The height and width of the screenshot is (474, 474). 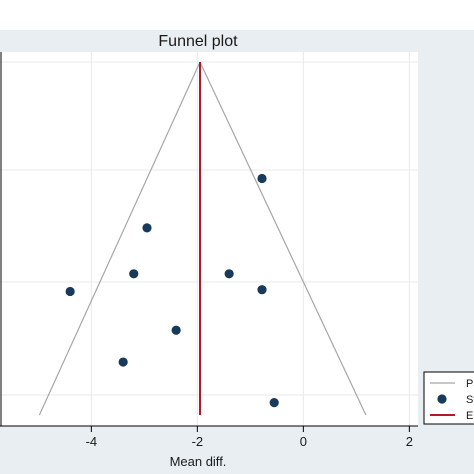 What do you see at coordinates (470, 400) in the screenshot?
I see `legend-label: St` at bounding box center [470, 400].